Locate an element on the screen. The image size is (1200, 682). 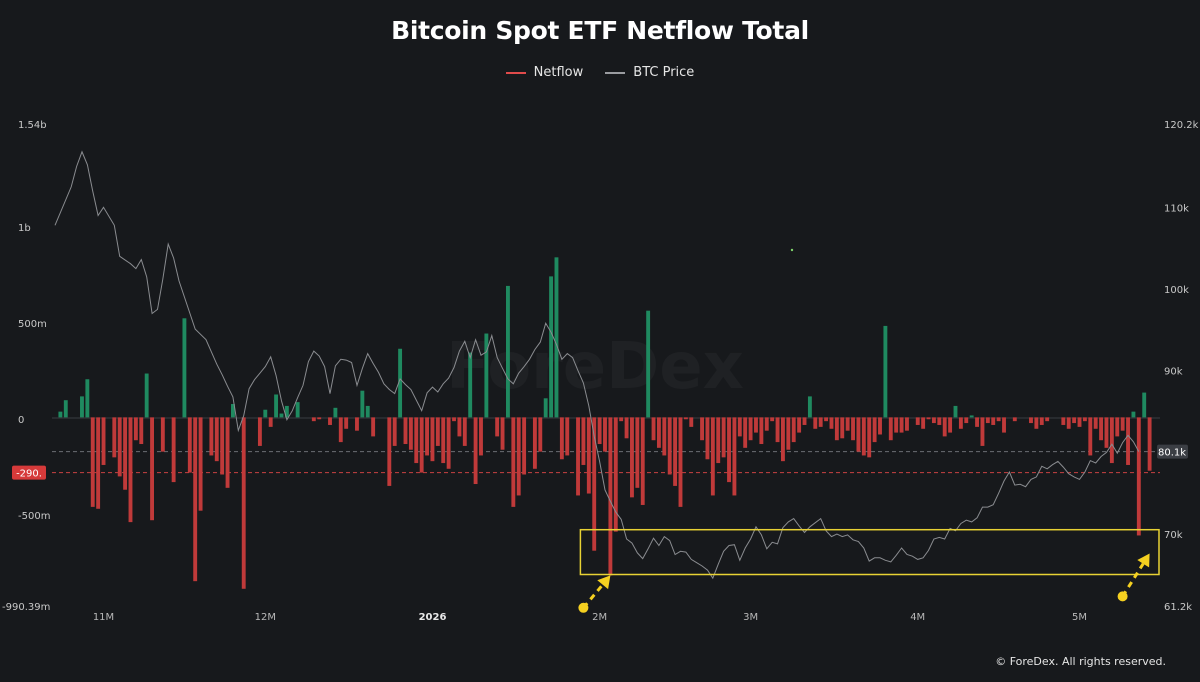
netflow-reference-label: -290. is located at coordinates (29, 474).